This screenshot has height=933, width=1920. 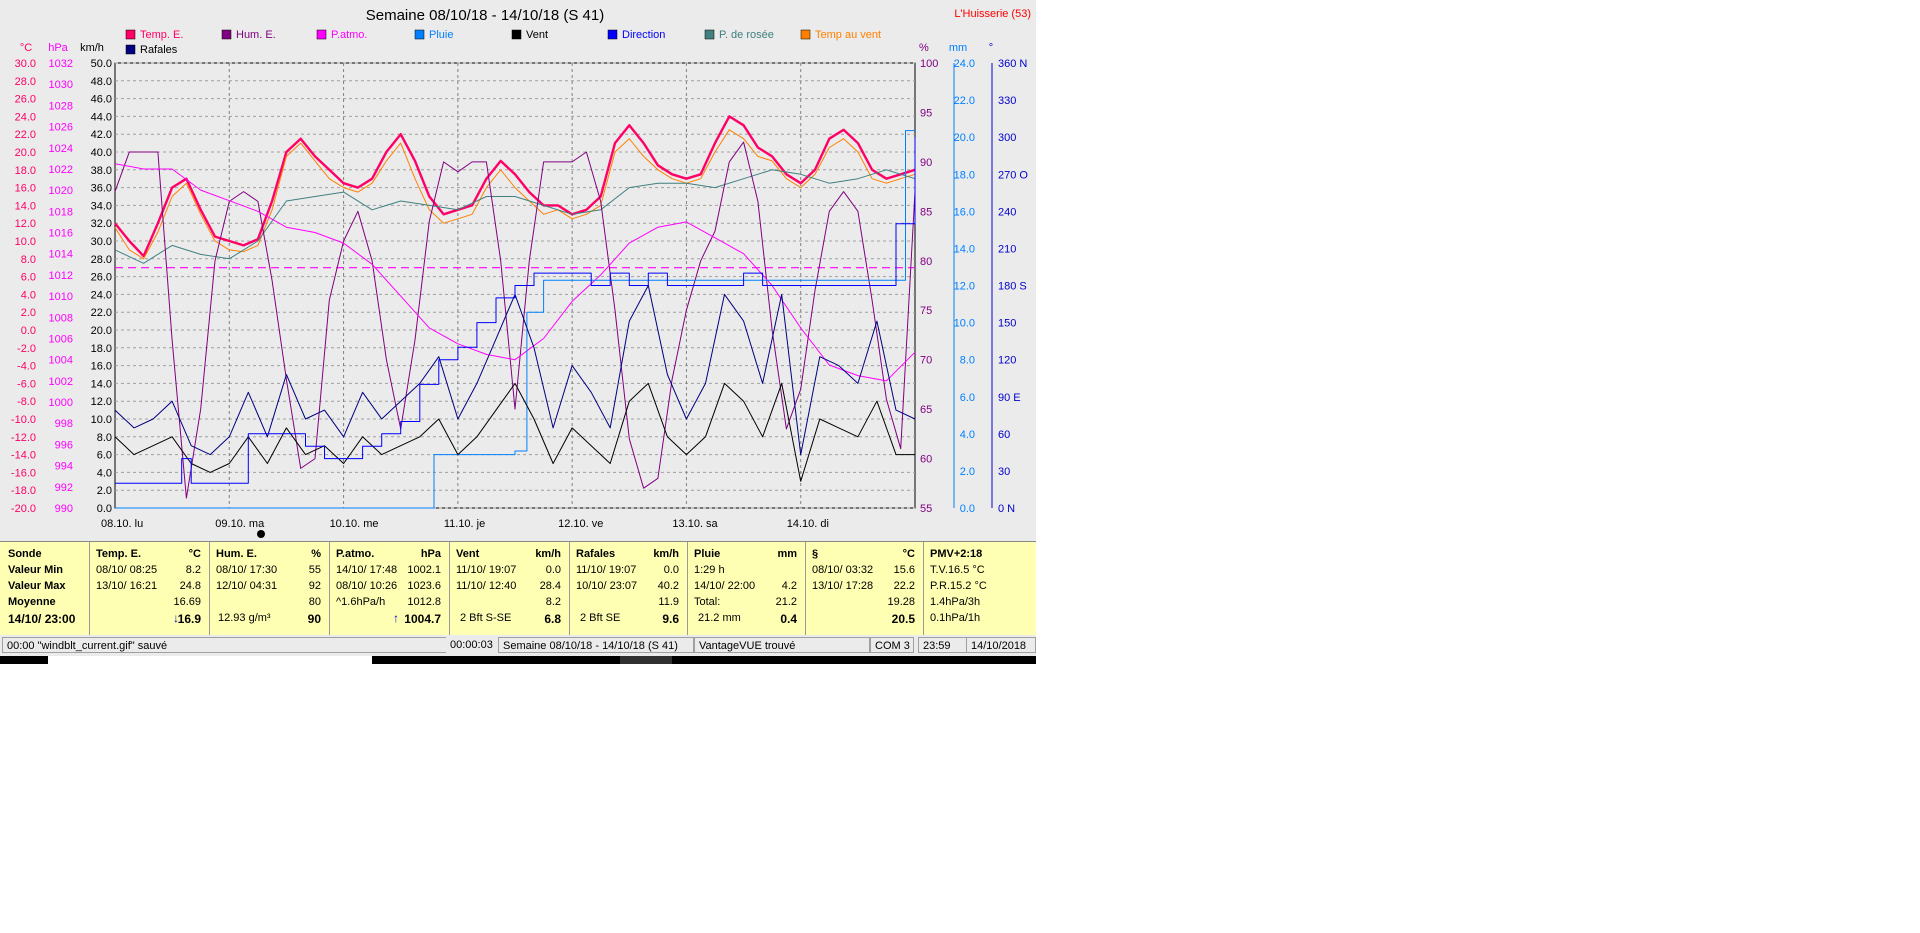 What do you see at coordinates (964, 287) in the screenshot?
I see `rain-tick-label: 12.0` at bounding box center [964, 287].